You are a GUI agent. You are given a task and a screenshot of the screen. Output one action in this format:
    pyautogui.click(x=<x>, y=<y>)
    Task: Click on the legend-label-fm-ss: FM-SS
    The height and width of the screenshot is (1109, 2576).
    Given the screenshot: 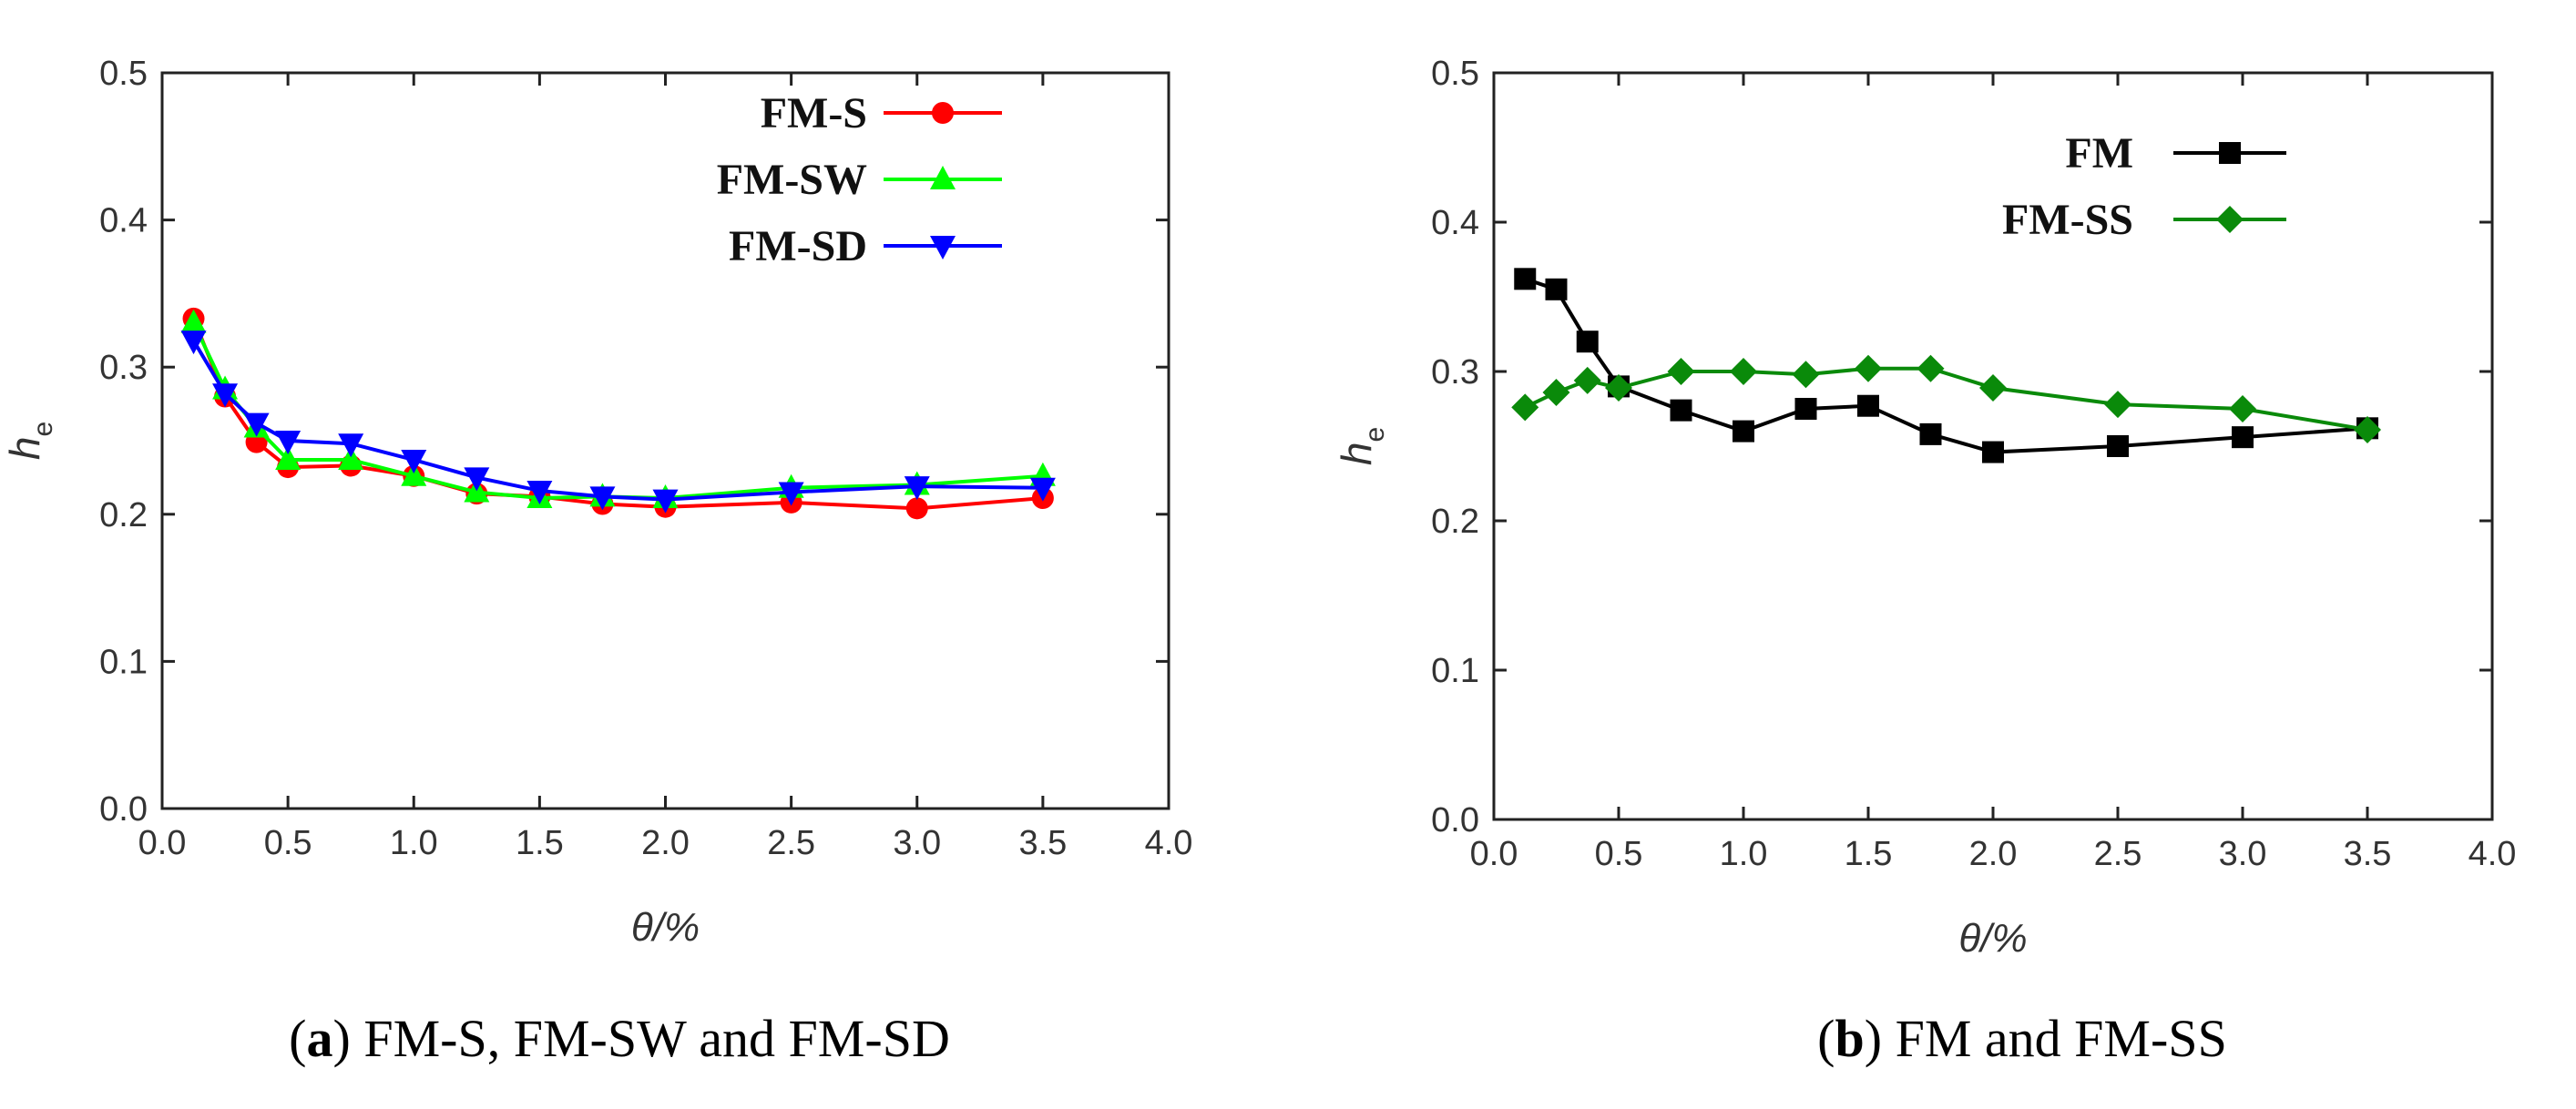 What is the action you would take?
    pyautogui.click(x=2067, y=220)
    